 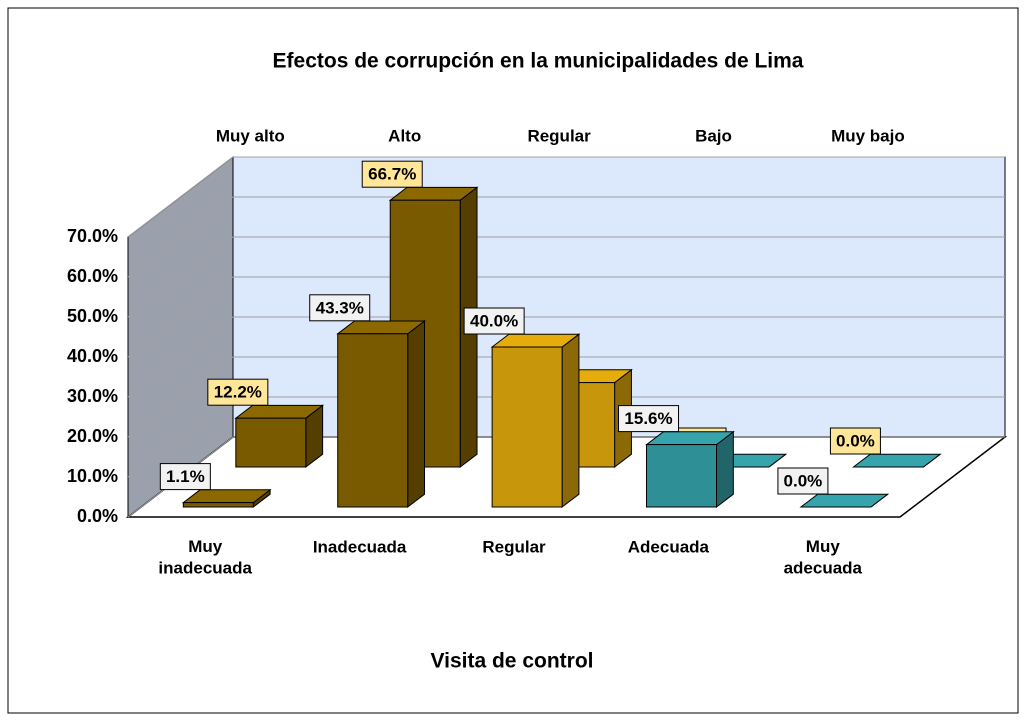 I want to click on value-label: 1.1%, so click(x=185, y=476).